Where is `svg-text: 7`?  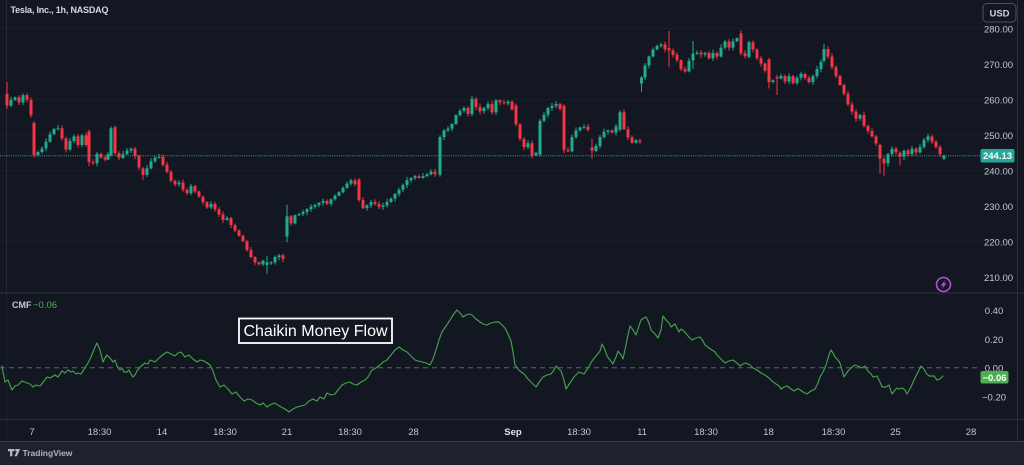 svg-text: 7 is located at coordinates (31, 432).